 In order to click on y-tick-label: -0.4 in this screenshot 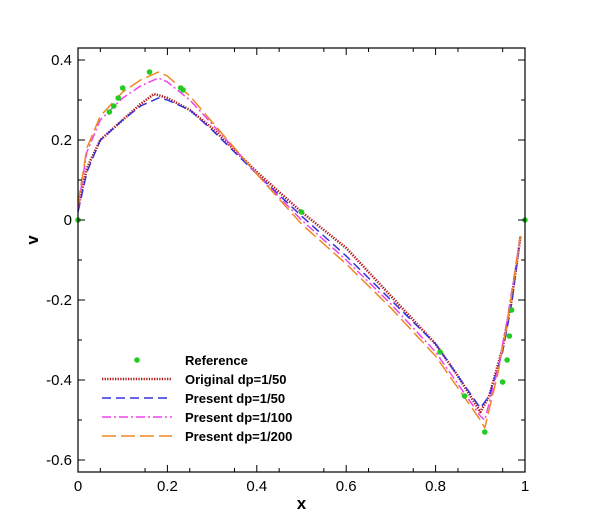, I will do `click(59, 380)`.